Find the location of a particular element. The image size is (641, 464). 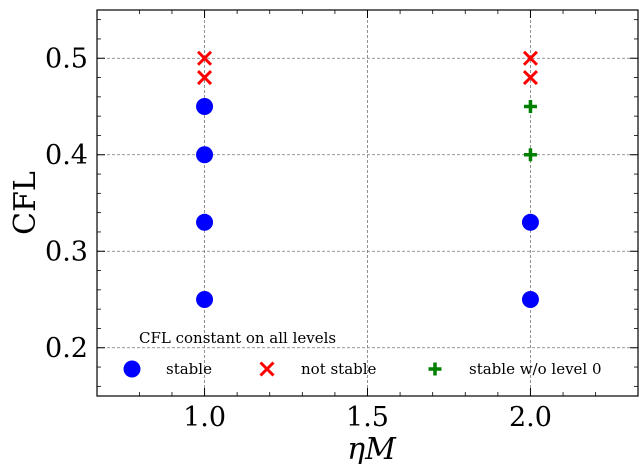

legend-label-not-stable: not stable is located at coordinates (339, 369).